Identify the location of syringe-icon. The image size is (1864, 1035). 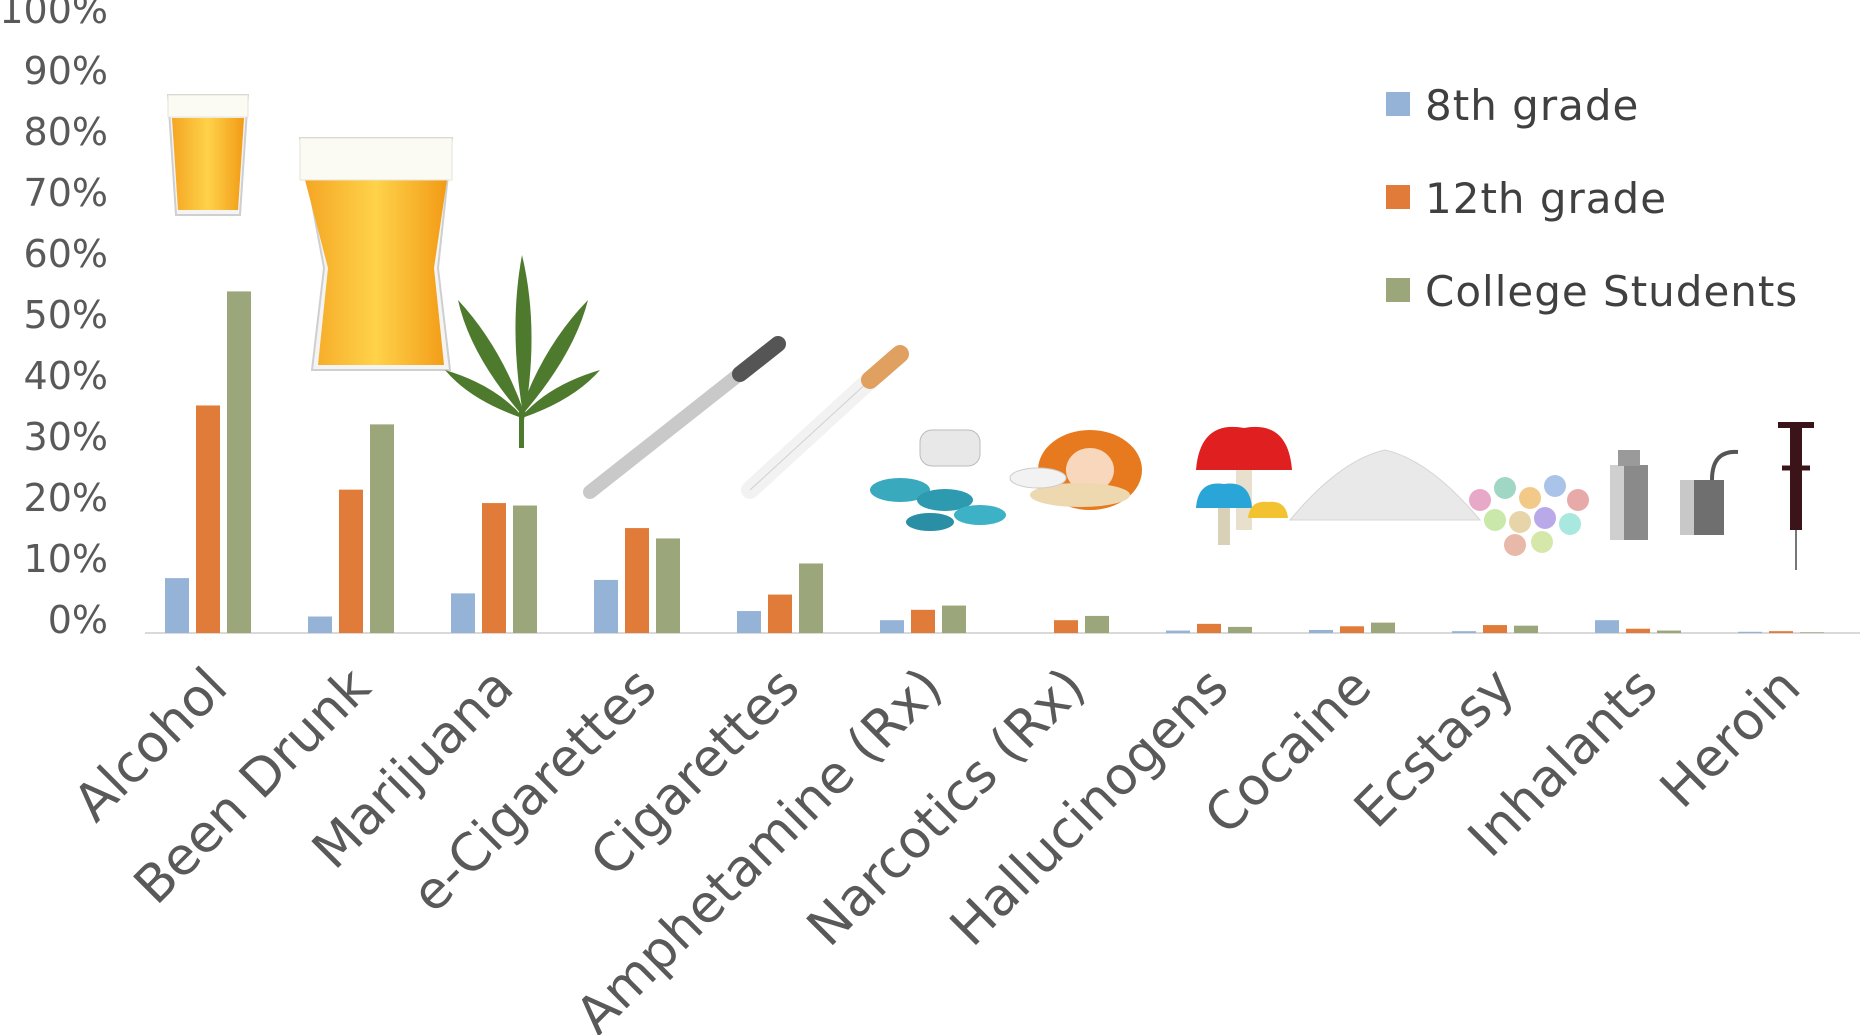
(1796, 496).